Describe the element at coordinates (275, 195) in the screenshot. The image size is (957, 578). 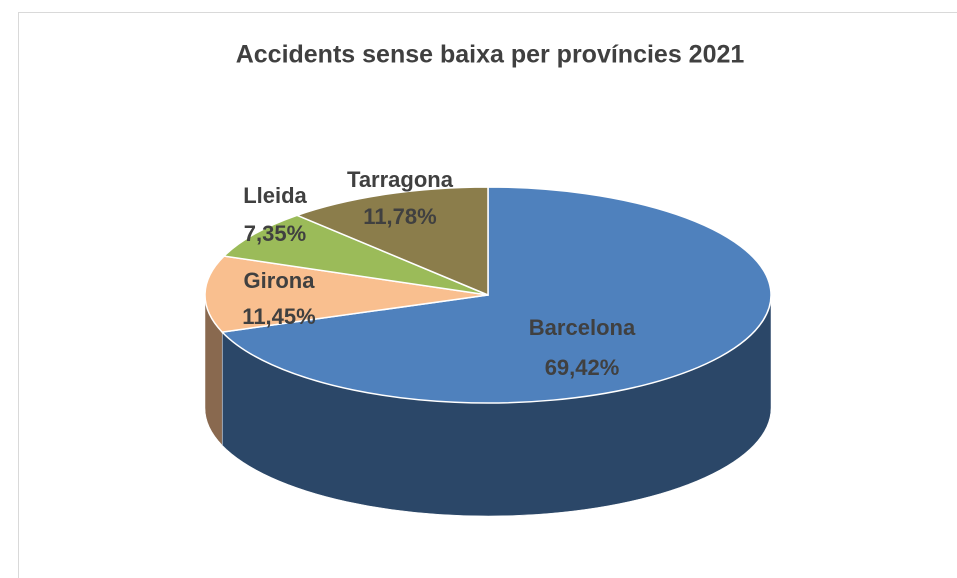
I see `slice-label: Lleida` at that location.